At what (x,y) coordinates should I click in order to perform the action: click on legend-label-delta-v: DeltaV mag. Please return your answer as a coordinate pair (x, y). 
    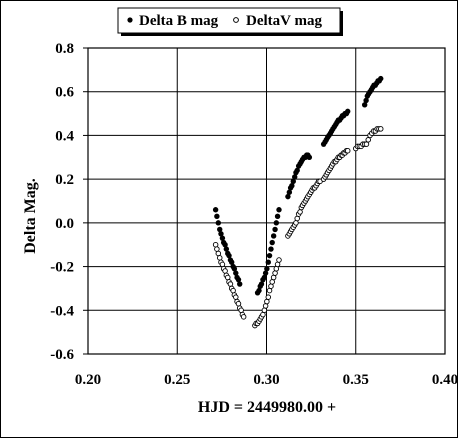
    Looking at the image, I should click on (284, 21).